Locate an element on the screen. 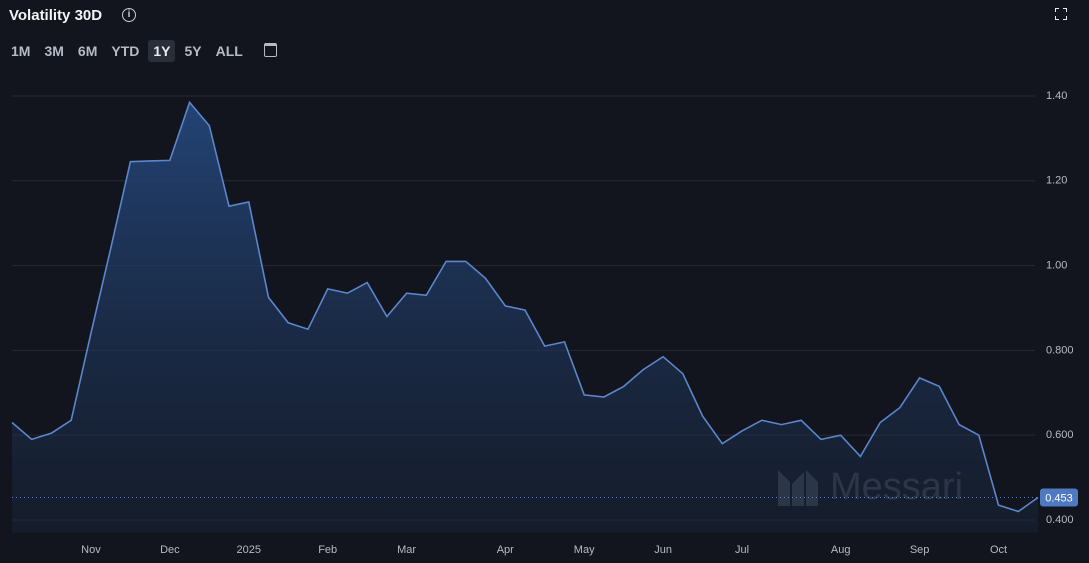  x-tick-label: Feb is located at coordinates (327, 550).